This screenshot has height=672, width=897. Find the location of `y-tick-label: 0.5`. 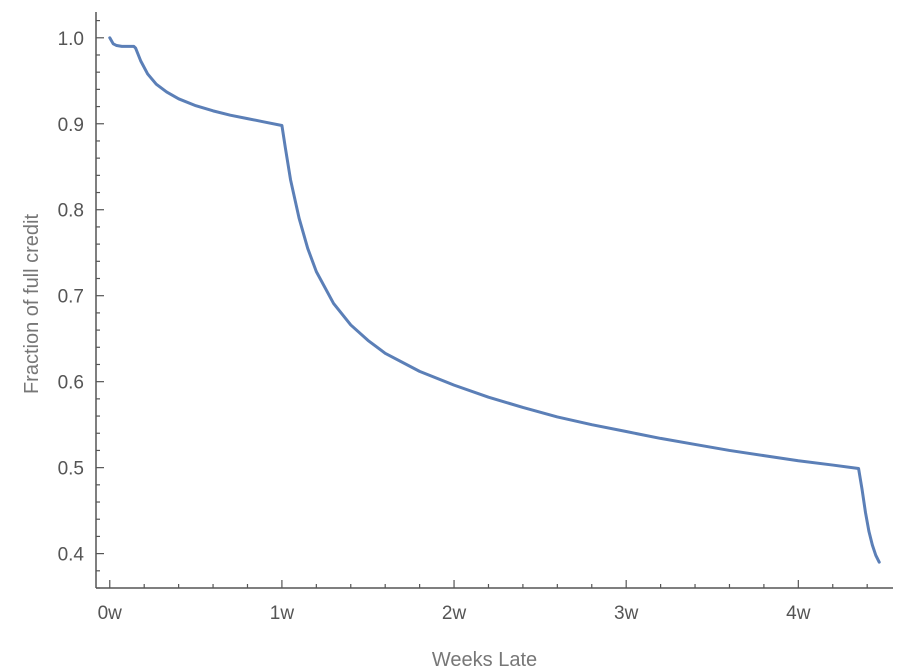

y-tick-label: 0.5 is located at coordinates (71, 469).